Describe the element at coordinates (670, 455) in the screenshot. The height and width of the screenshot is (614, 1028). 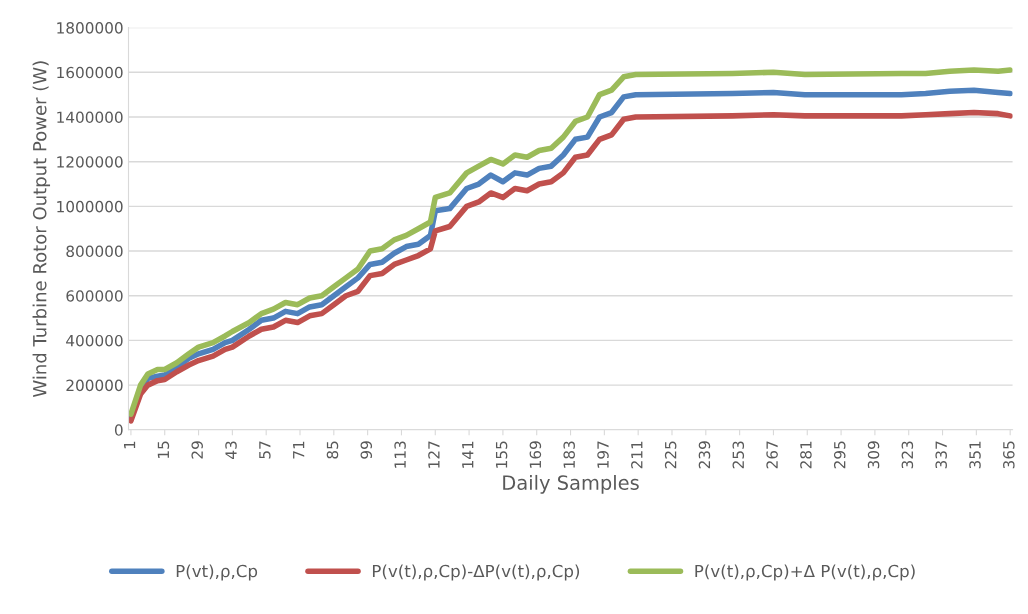
I see `x-tick-label: 225` at that location.